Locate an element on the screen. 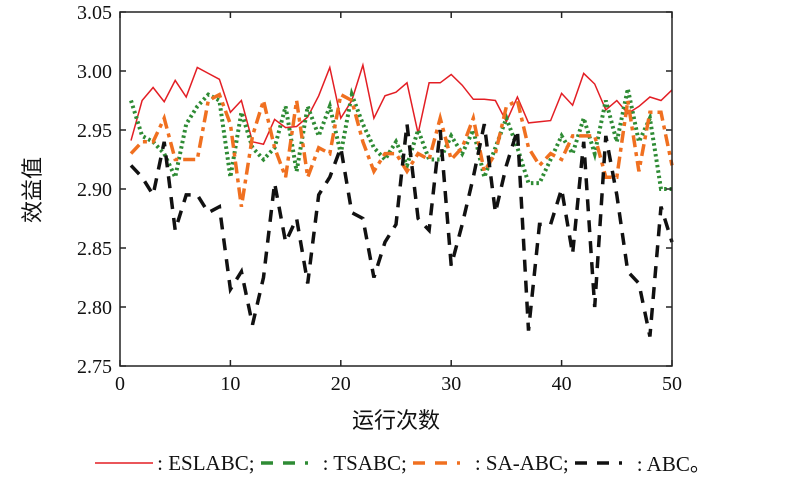 This screenshot has height=478, width=800. x-tick-label: 50 is located at coordinates (672, 384).